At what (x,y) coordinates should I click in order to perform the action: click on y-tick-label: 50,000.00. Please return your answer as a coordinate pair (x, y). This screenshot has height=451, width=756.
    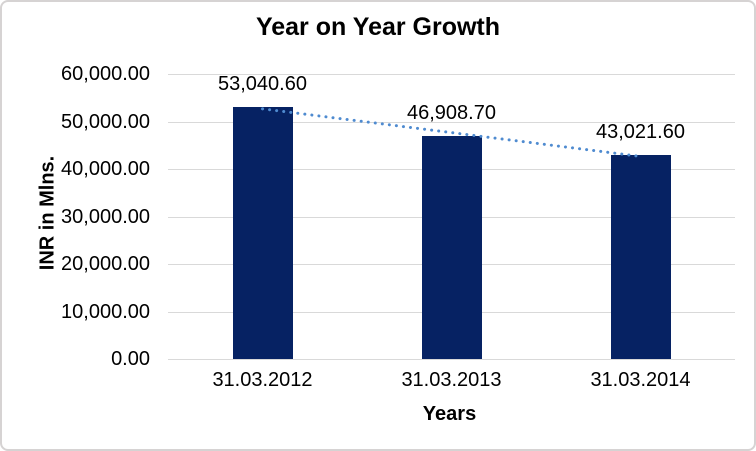
    Looking at the image, I should click on (105, 122).